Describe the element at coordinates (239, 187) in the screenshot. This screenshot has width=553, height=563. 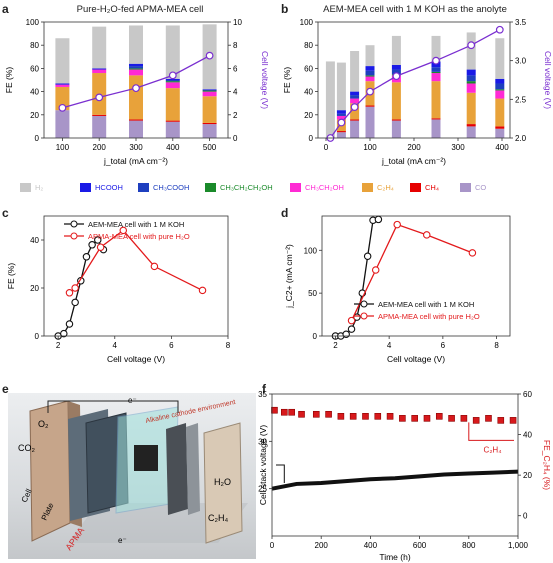
I see `legend-item: CH₃CH₂CH₂OH` at that location.